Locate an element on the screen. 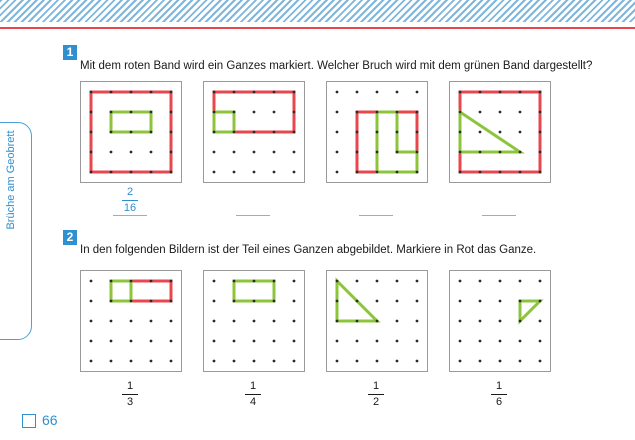 Image resolution: width=635 pixels, height=440 pixels. side-label: Brüche am Geobrett is located at coordinates (11, 180).